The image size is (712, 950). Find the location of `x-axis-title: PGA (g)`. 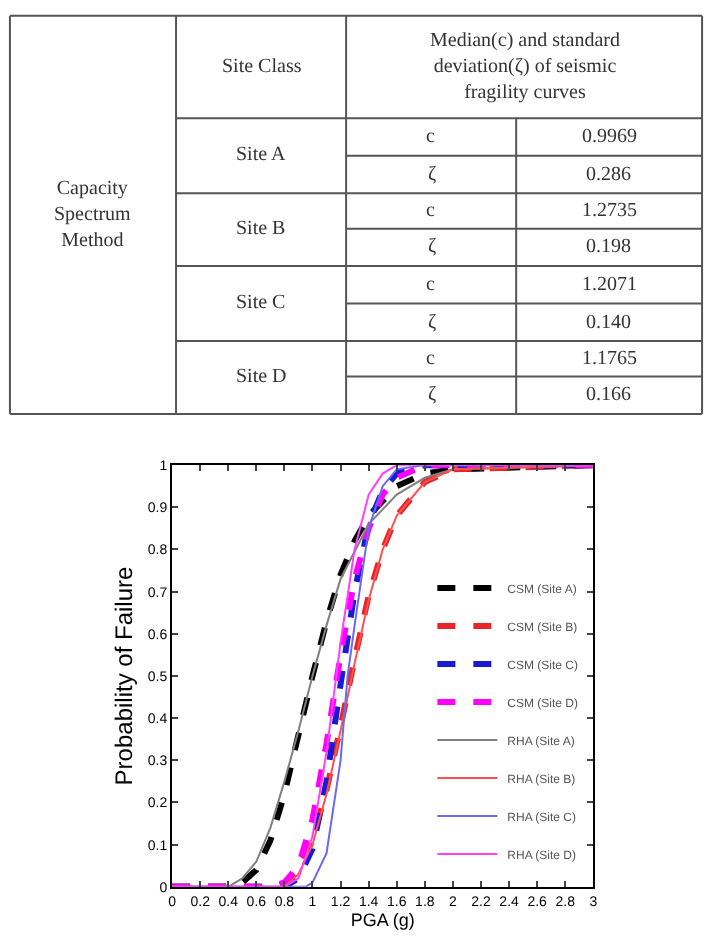

x-axis-title: PGA (g) is located at coordinates (382, 919).